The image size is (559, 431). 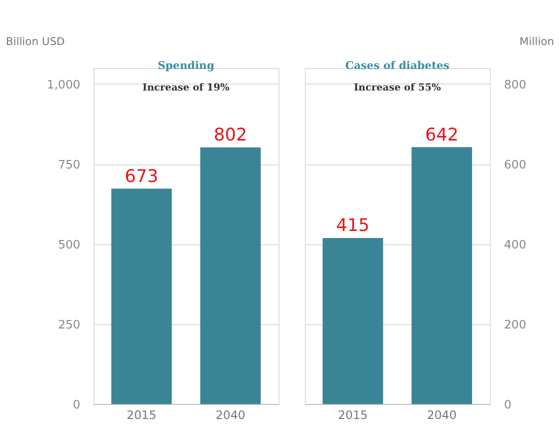 I want to click on data-label: 802, so click(x=231, y=136).